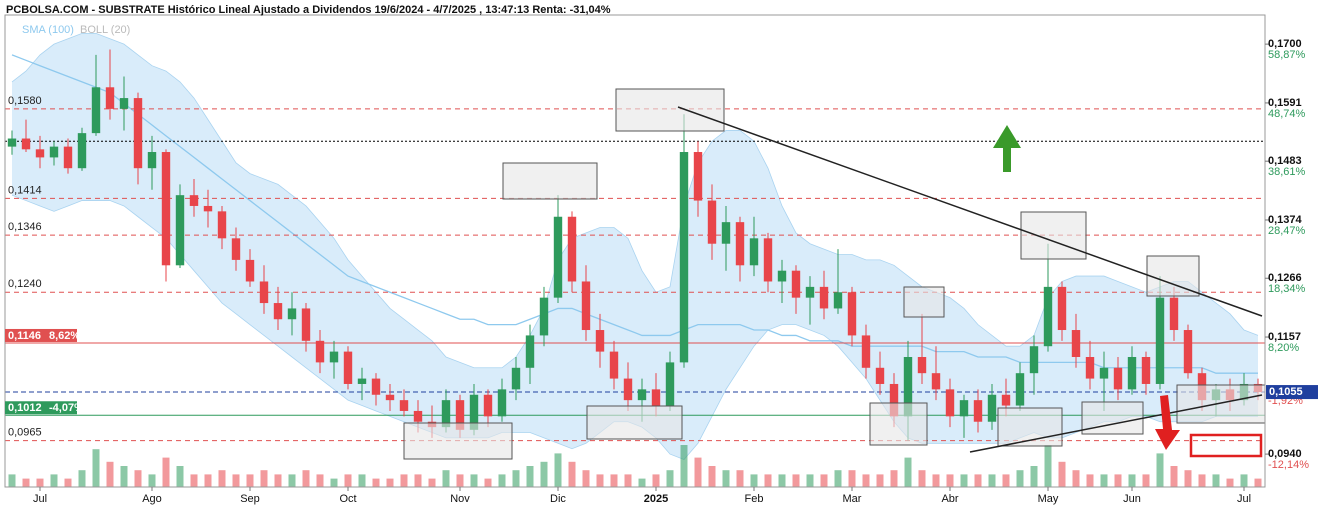 This screenshot has height=512, width=1320. Describe the element at coordinates (1116, 423) in the screenshot. I see `trend-line` at that location.